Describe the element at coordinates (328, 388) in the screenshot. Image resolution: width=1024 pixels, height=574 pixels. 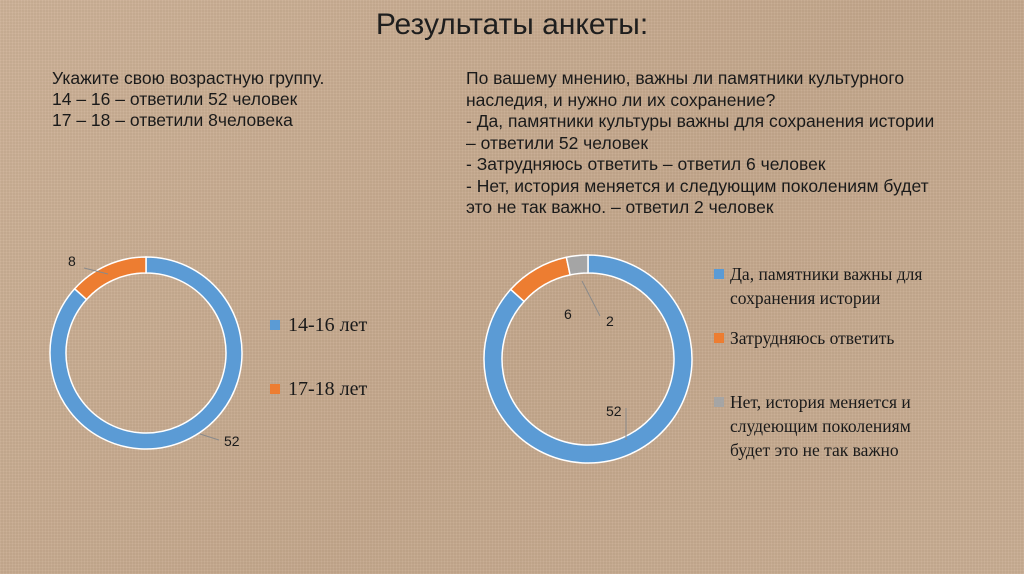
I see `legend-label: 17-18 лет` at that location.